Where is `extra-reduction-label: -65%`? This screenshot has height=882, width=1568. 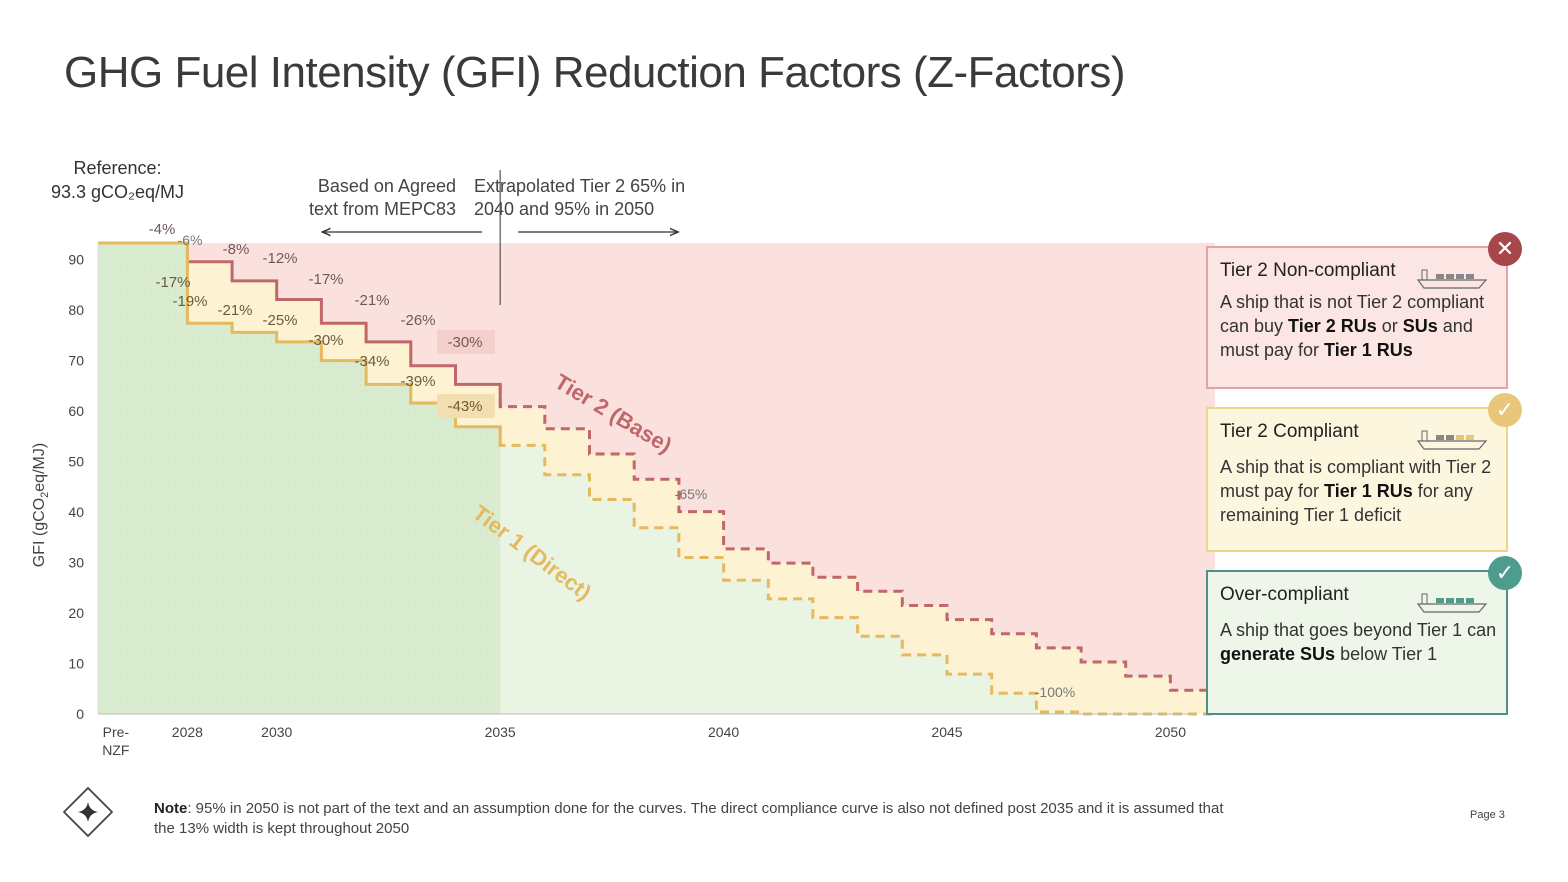 extra-reduction-label: -65% is located at coordinates (691, 494).